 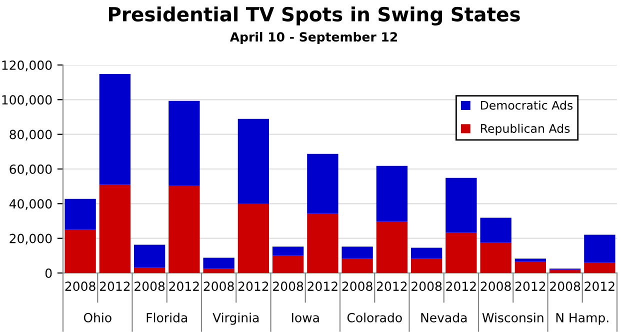 What do you see at coordinates (513, 317) in the screenshot?
I see `text: Wisconsin` at bounding box center [513, 317].